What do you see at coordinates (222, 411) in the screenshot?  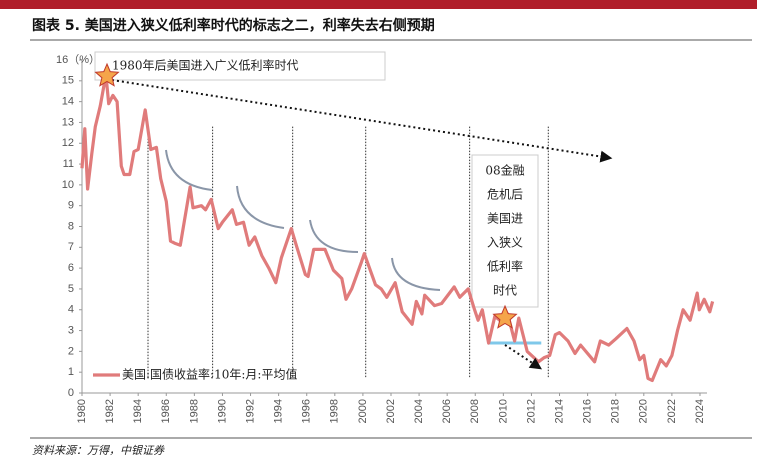 I see `x-tick-label: 1990` at bounding box center [222, 411].